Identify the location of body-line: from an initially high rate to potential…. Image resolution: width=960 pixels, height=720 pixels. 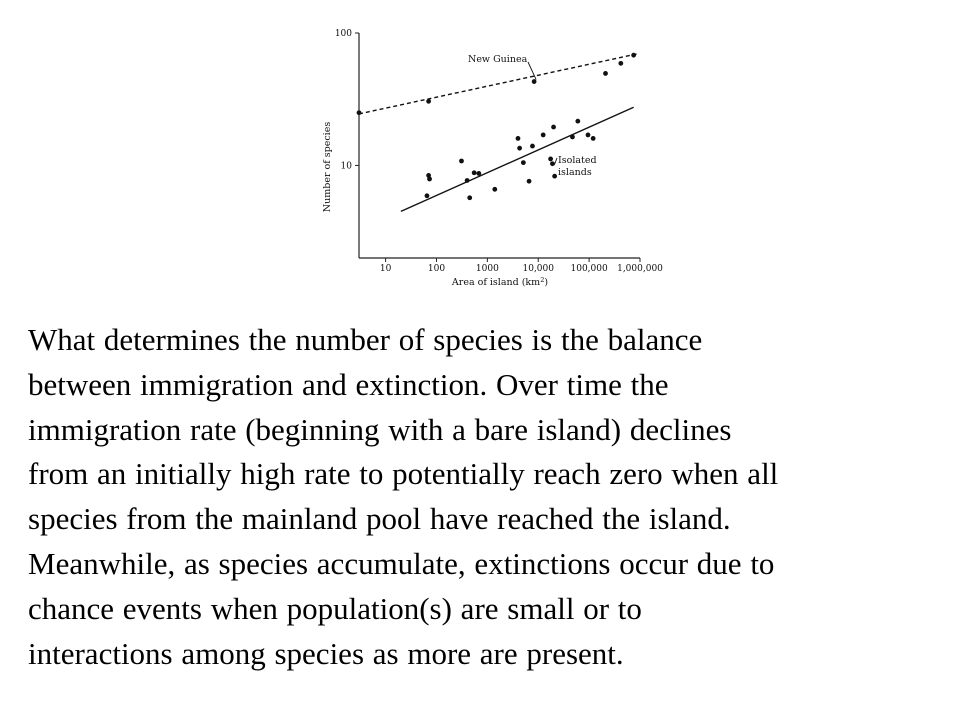
(403, 474).